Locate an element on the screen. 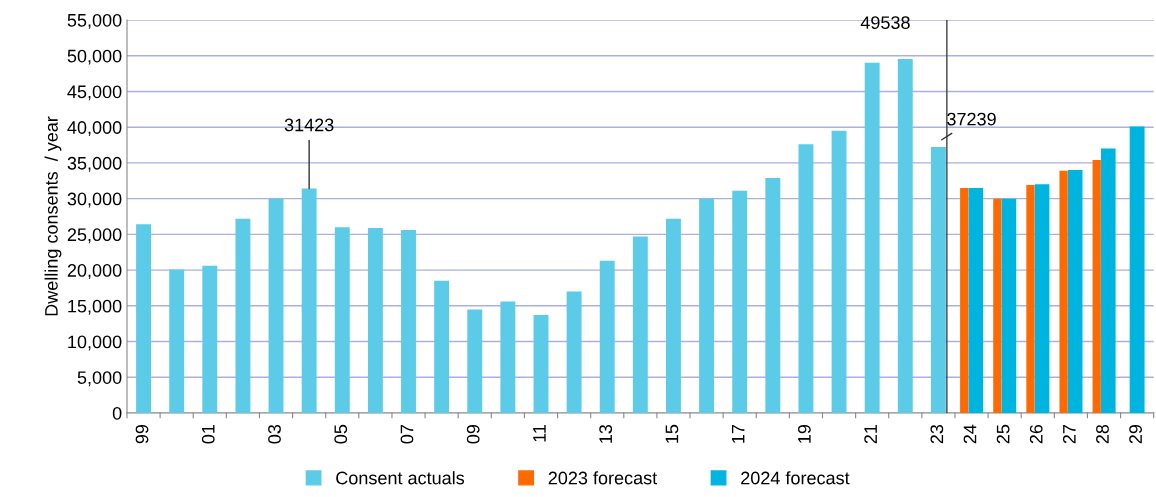  x-tick-label: 26 is located at coordinates (1036, 434).